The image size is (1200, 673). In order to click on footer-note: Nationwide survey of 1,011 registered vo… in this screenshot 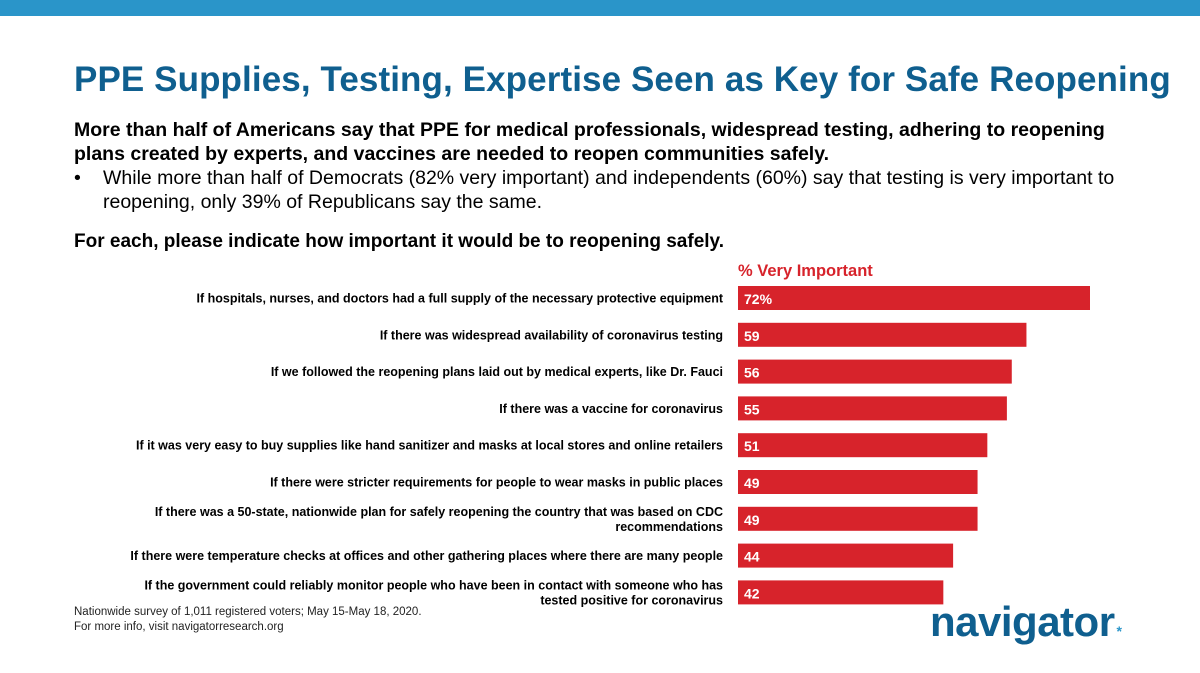, I will do `click(324, 620)`.